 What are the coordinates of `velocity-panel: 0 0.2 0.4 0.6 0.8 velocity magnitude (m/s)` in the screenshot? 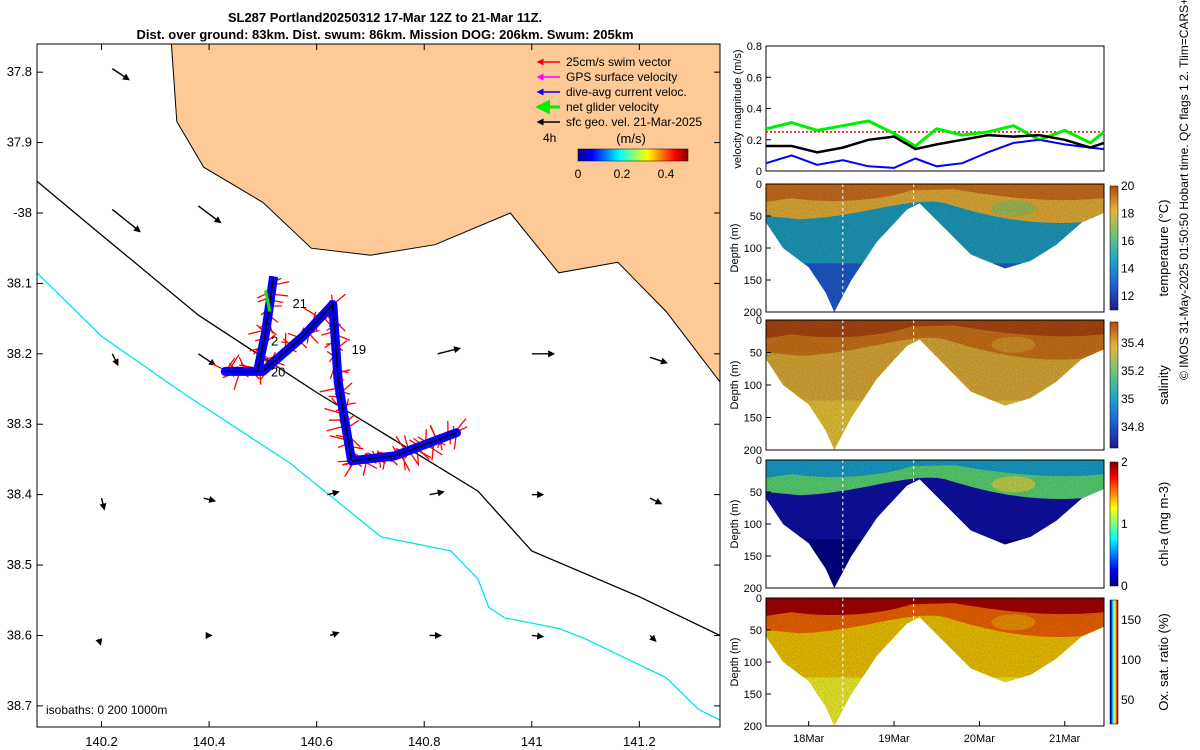 It's located at (918, 109).